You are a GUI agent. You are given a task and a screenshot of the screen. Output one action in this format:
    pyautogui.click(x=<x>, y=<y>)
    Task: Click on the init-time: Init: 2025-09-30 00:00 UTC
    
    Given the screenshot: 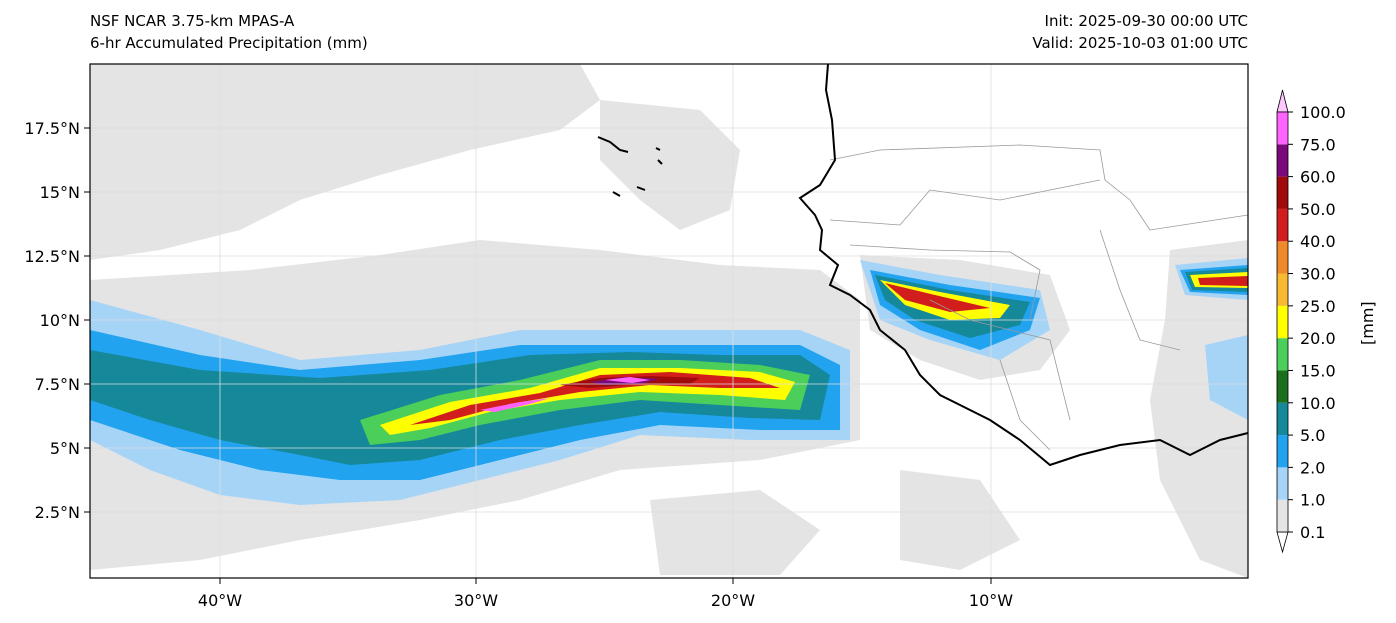 What is the action you would take?
    pyautogui.click(x=1146, y=21)
    